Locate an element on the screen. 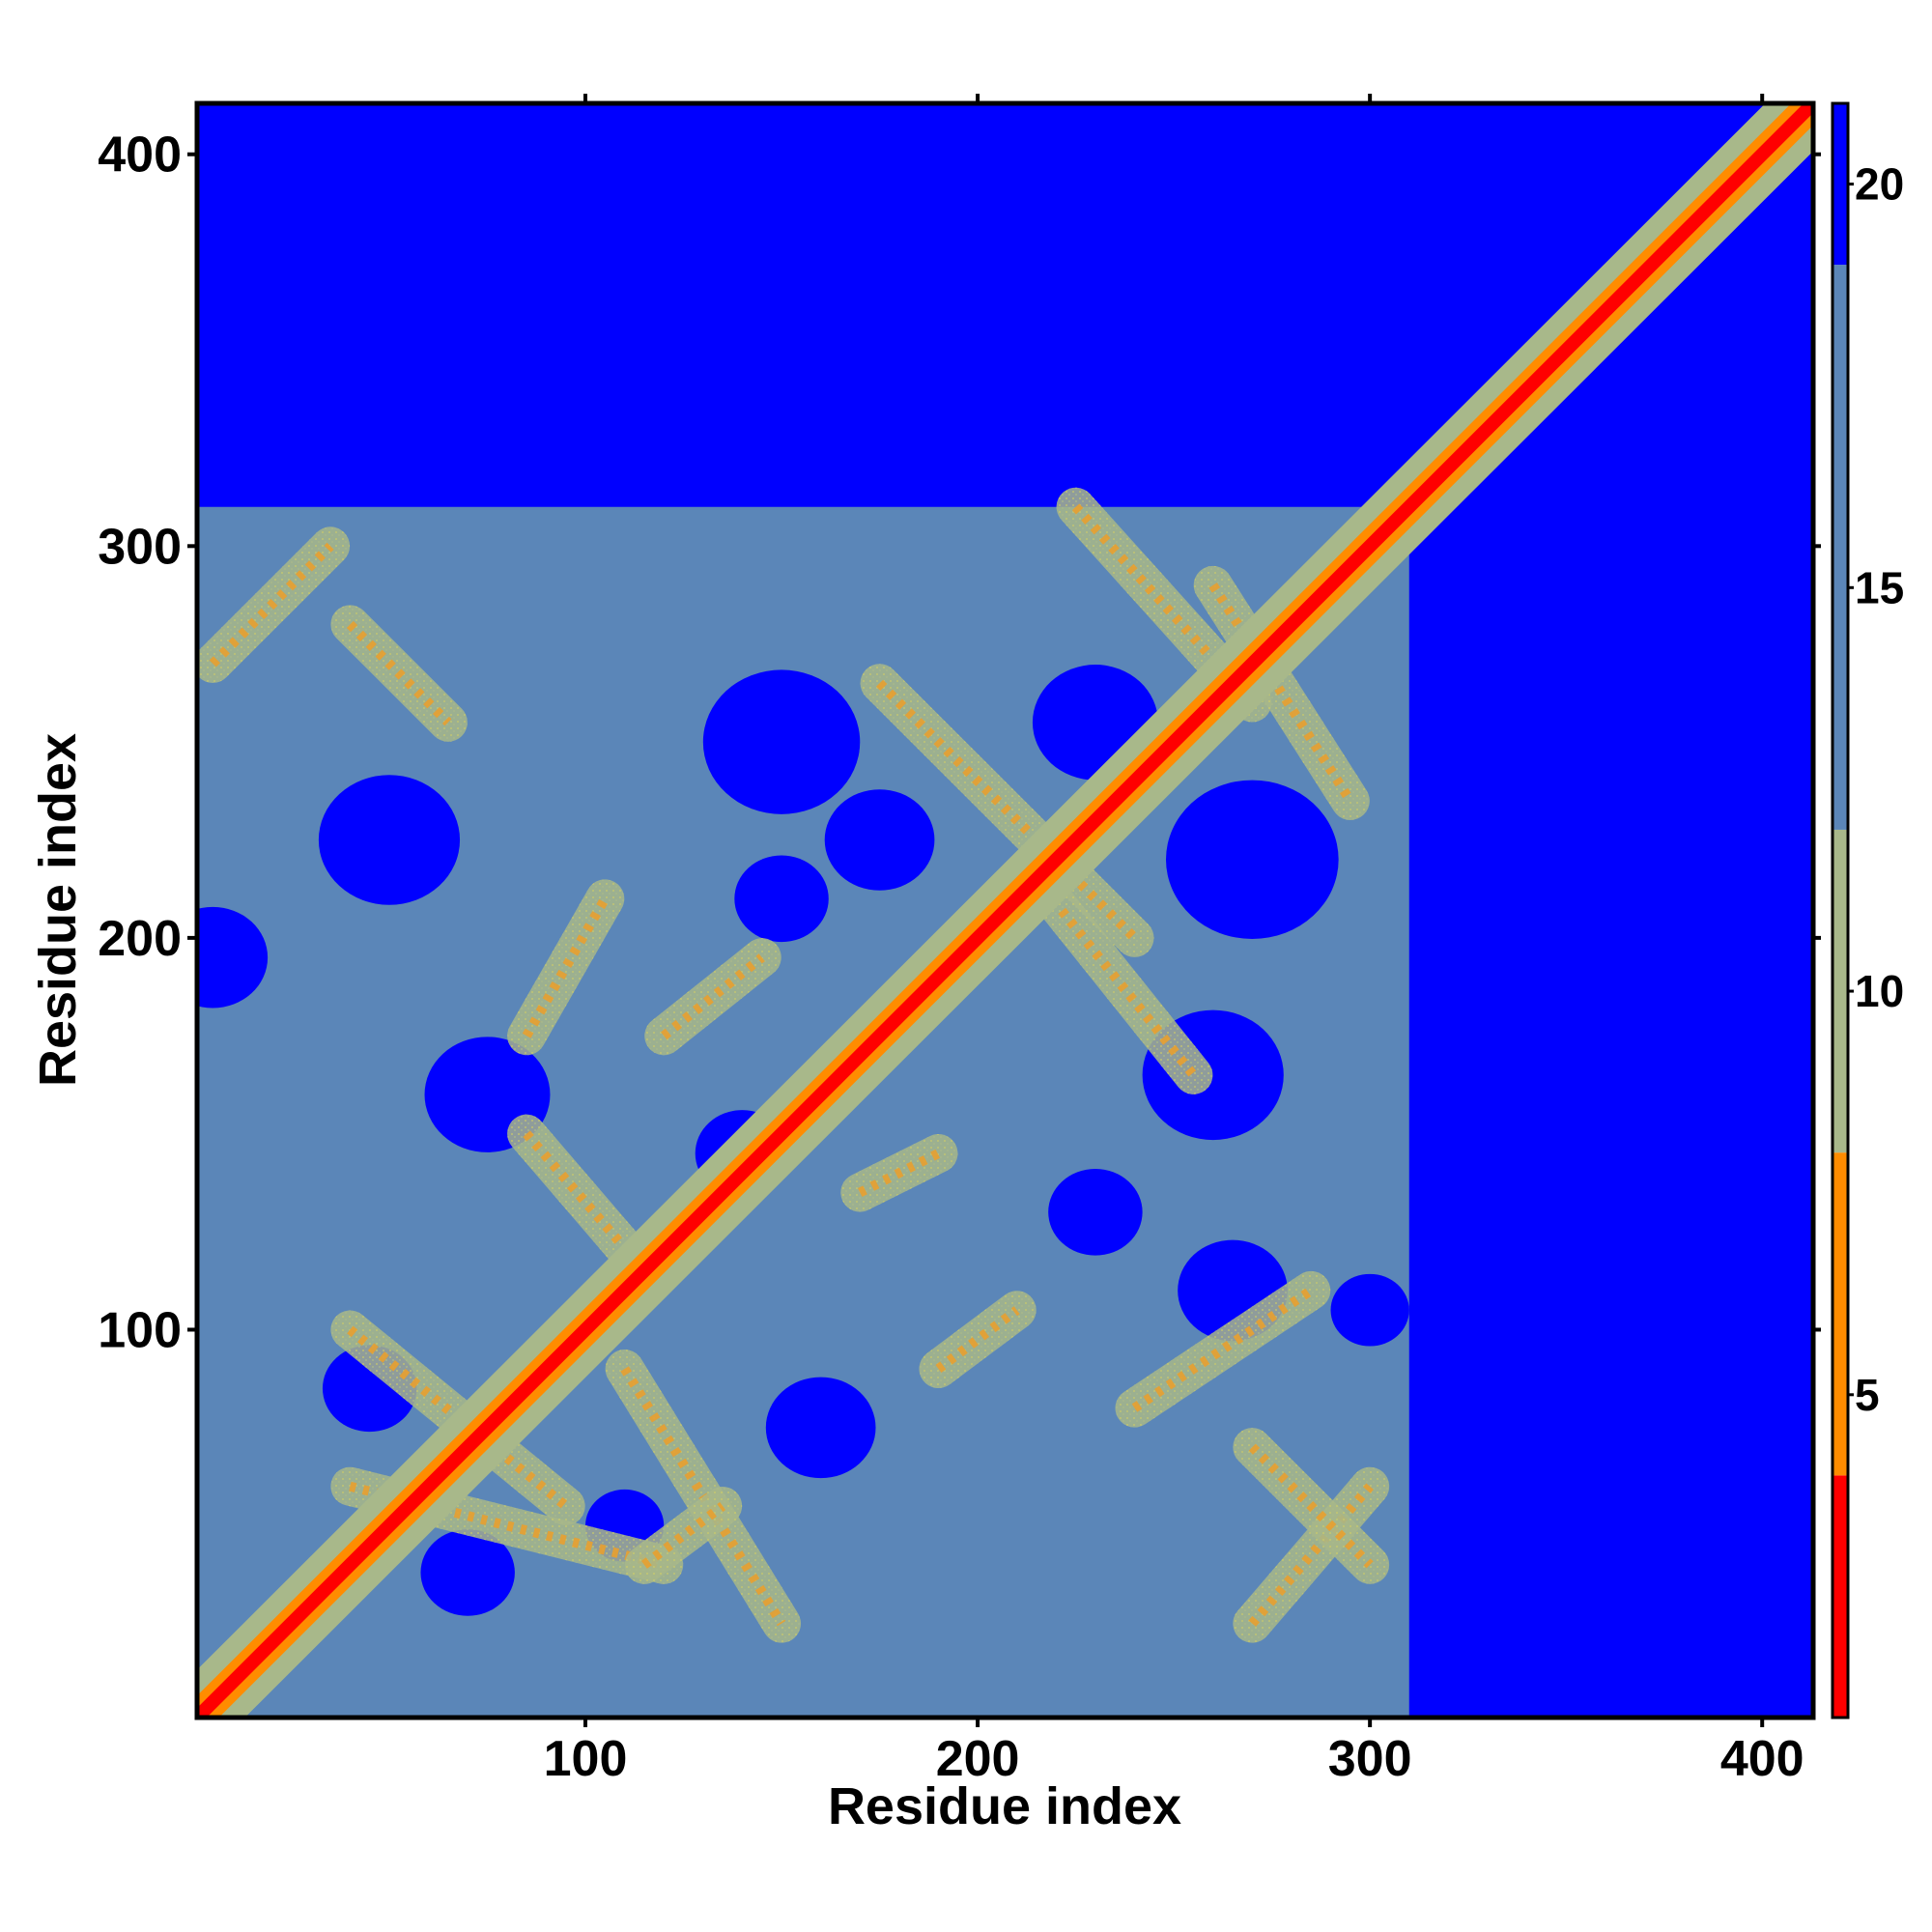  y-tick-label: 100 is located at coordinates (140, 1330).